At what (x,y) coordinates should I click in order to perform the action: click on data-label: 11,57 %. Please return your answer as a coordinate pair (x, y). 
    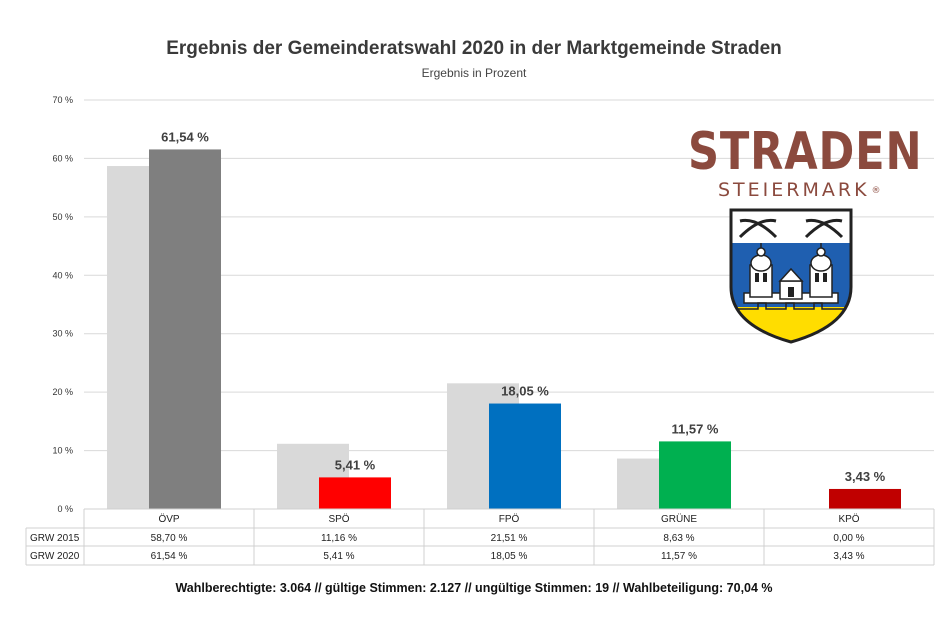
    Looking at the image, I should click on (695, 428).